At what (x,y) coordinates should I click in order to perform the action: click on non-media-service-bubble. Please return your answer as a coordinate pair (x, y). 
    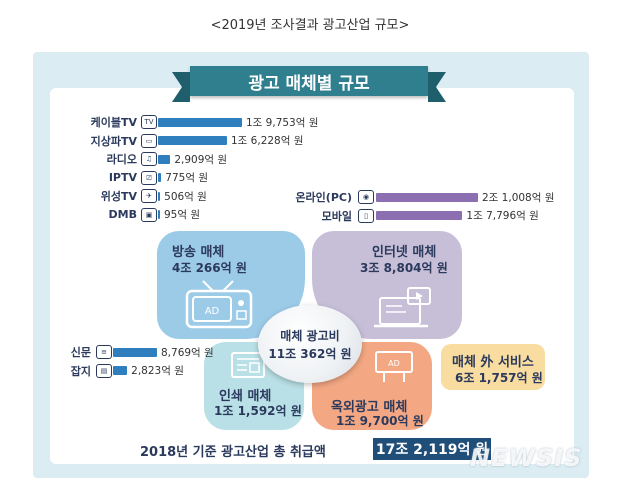
    Looking at the image, I should click on (493, 367).